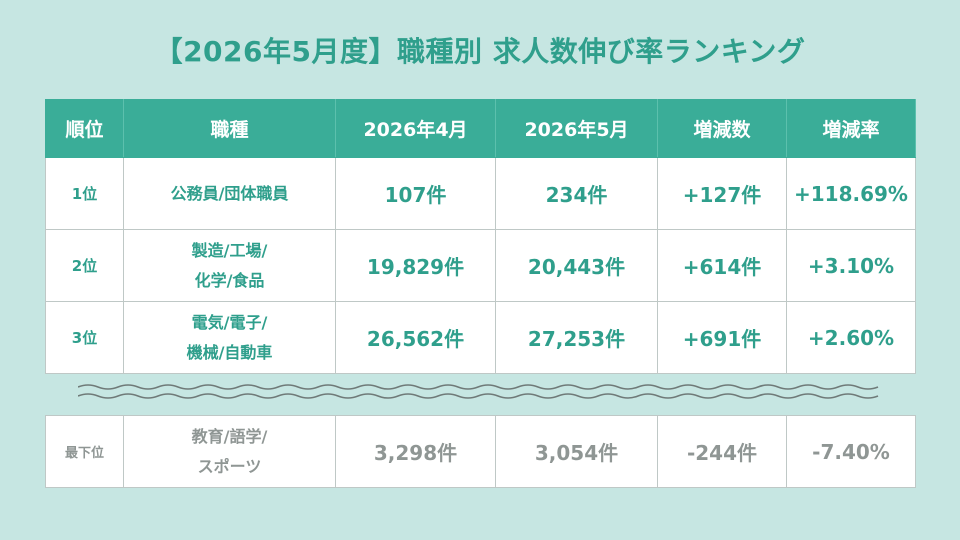 The width and height of the screenshot is (960, 540). What do you see at coordinates (229, 250) in the screenshot?
I see `job-label: 製造/工場/` at bounding box center [229, 250].